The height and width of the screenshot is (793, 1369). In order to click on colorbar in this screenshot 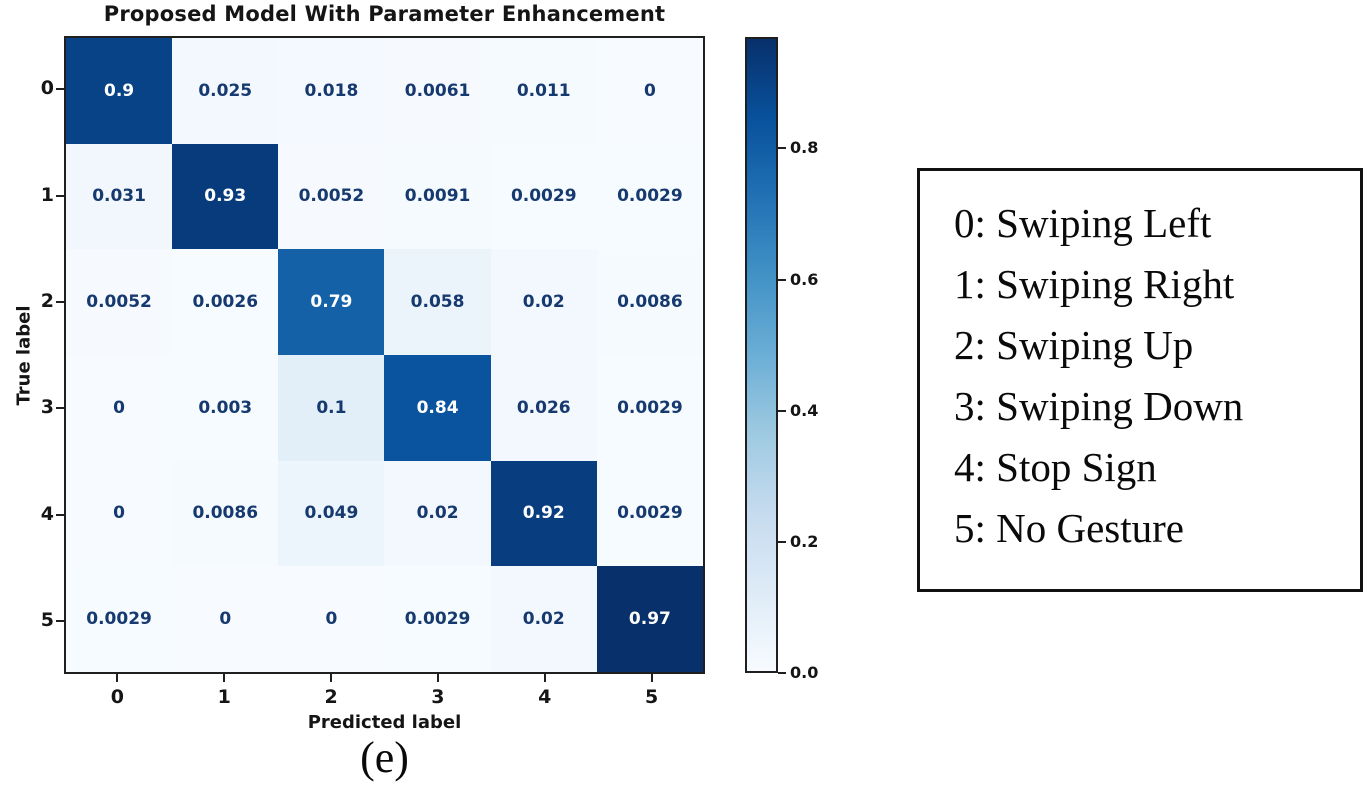, I will do `click(761, 355)`.